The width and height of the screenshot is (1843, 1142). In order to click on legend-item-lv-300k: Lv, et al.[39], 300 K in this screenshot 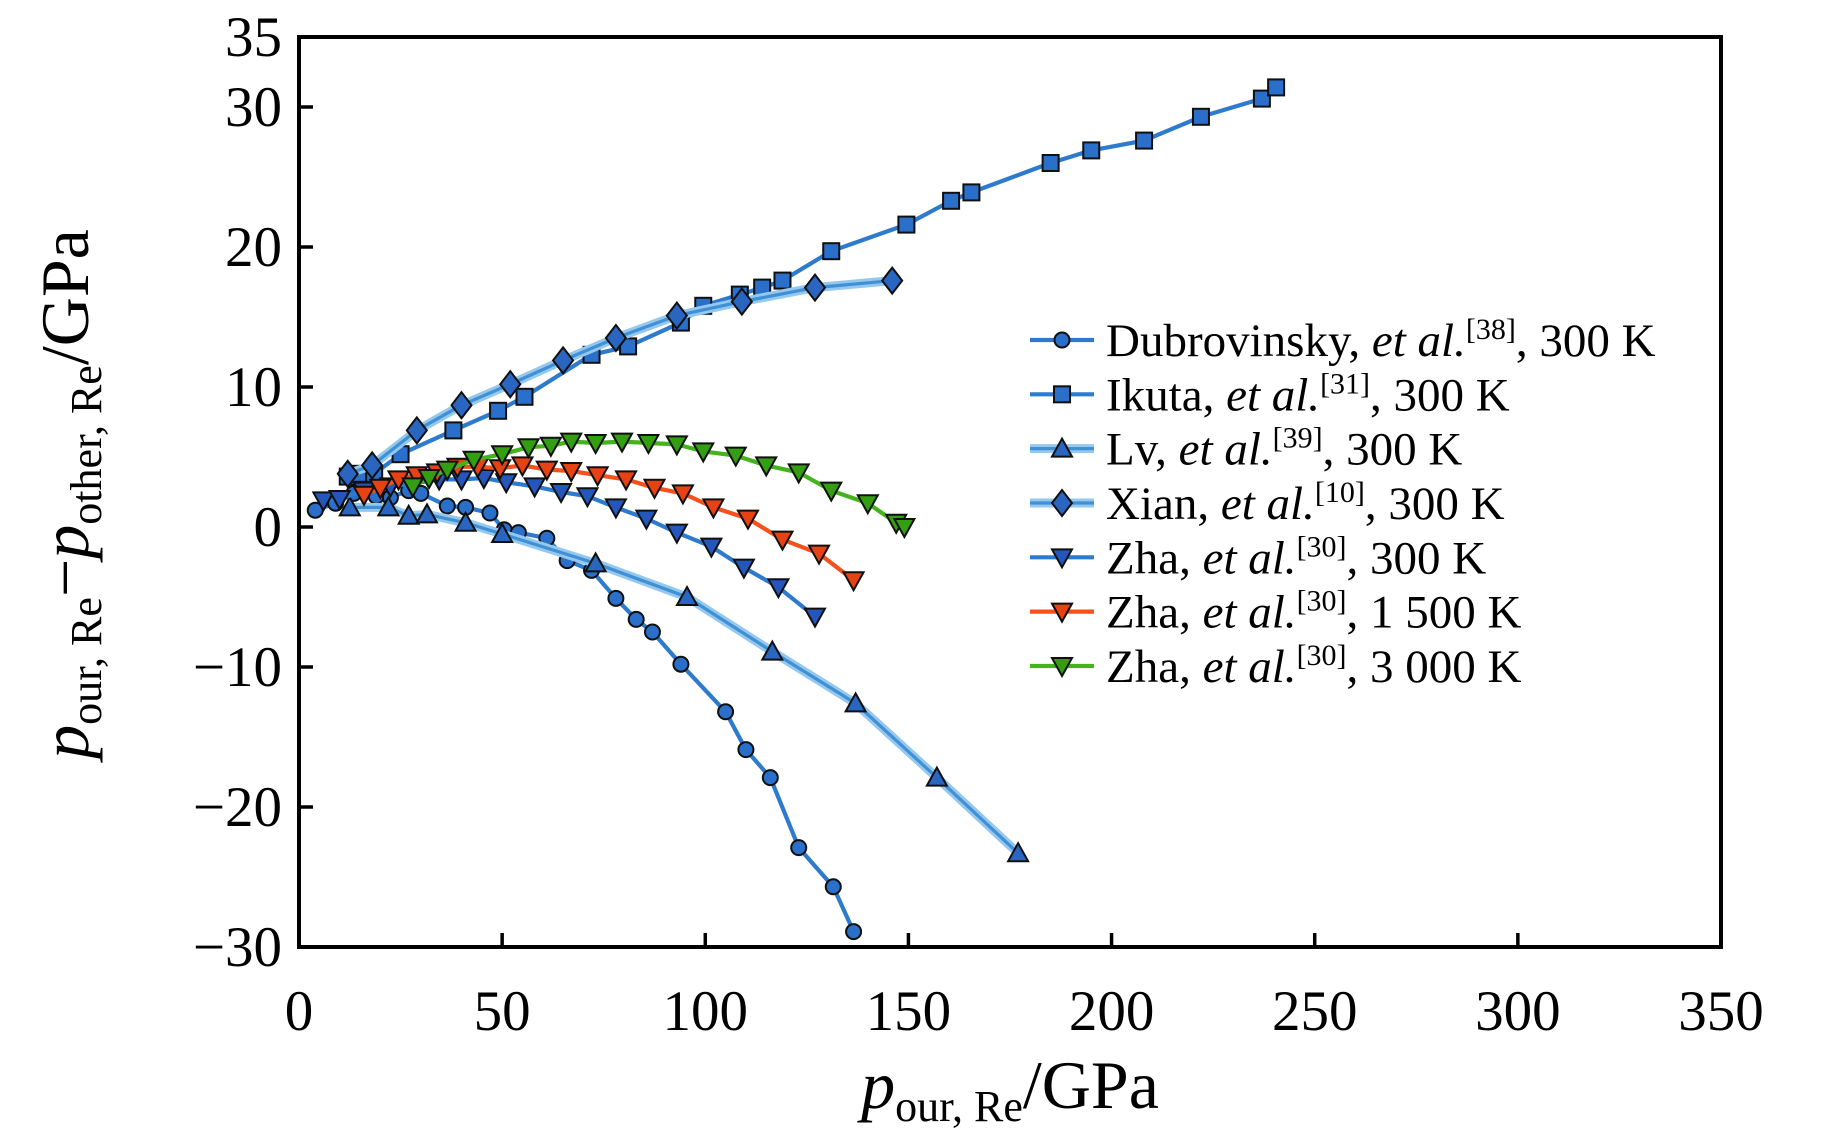, I will do `click(1246, 449)`.